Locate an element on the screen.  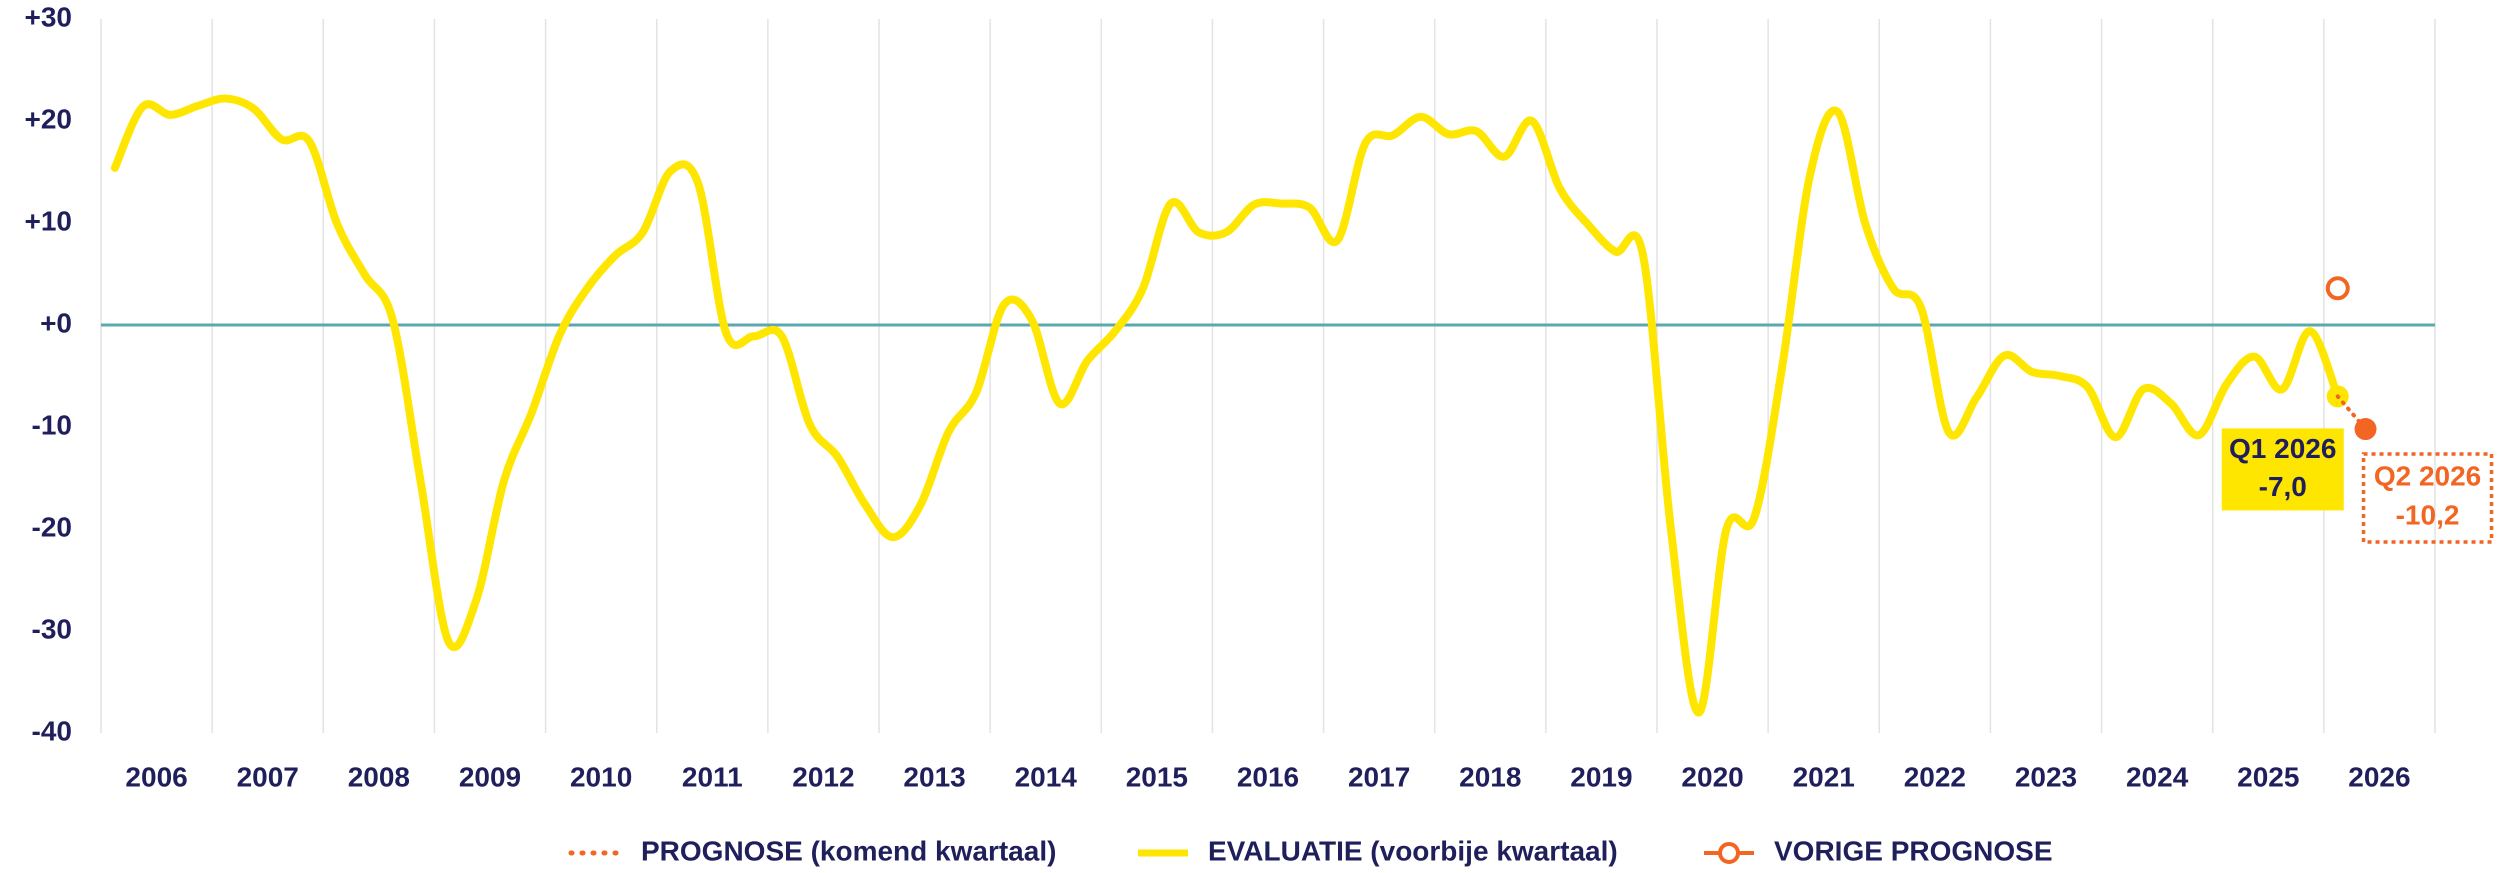
legend-label: EVALUATIE (voorbije kwartaal) is located at coordinates (1413, 850).